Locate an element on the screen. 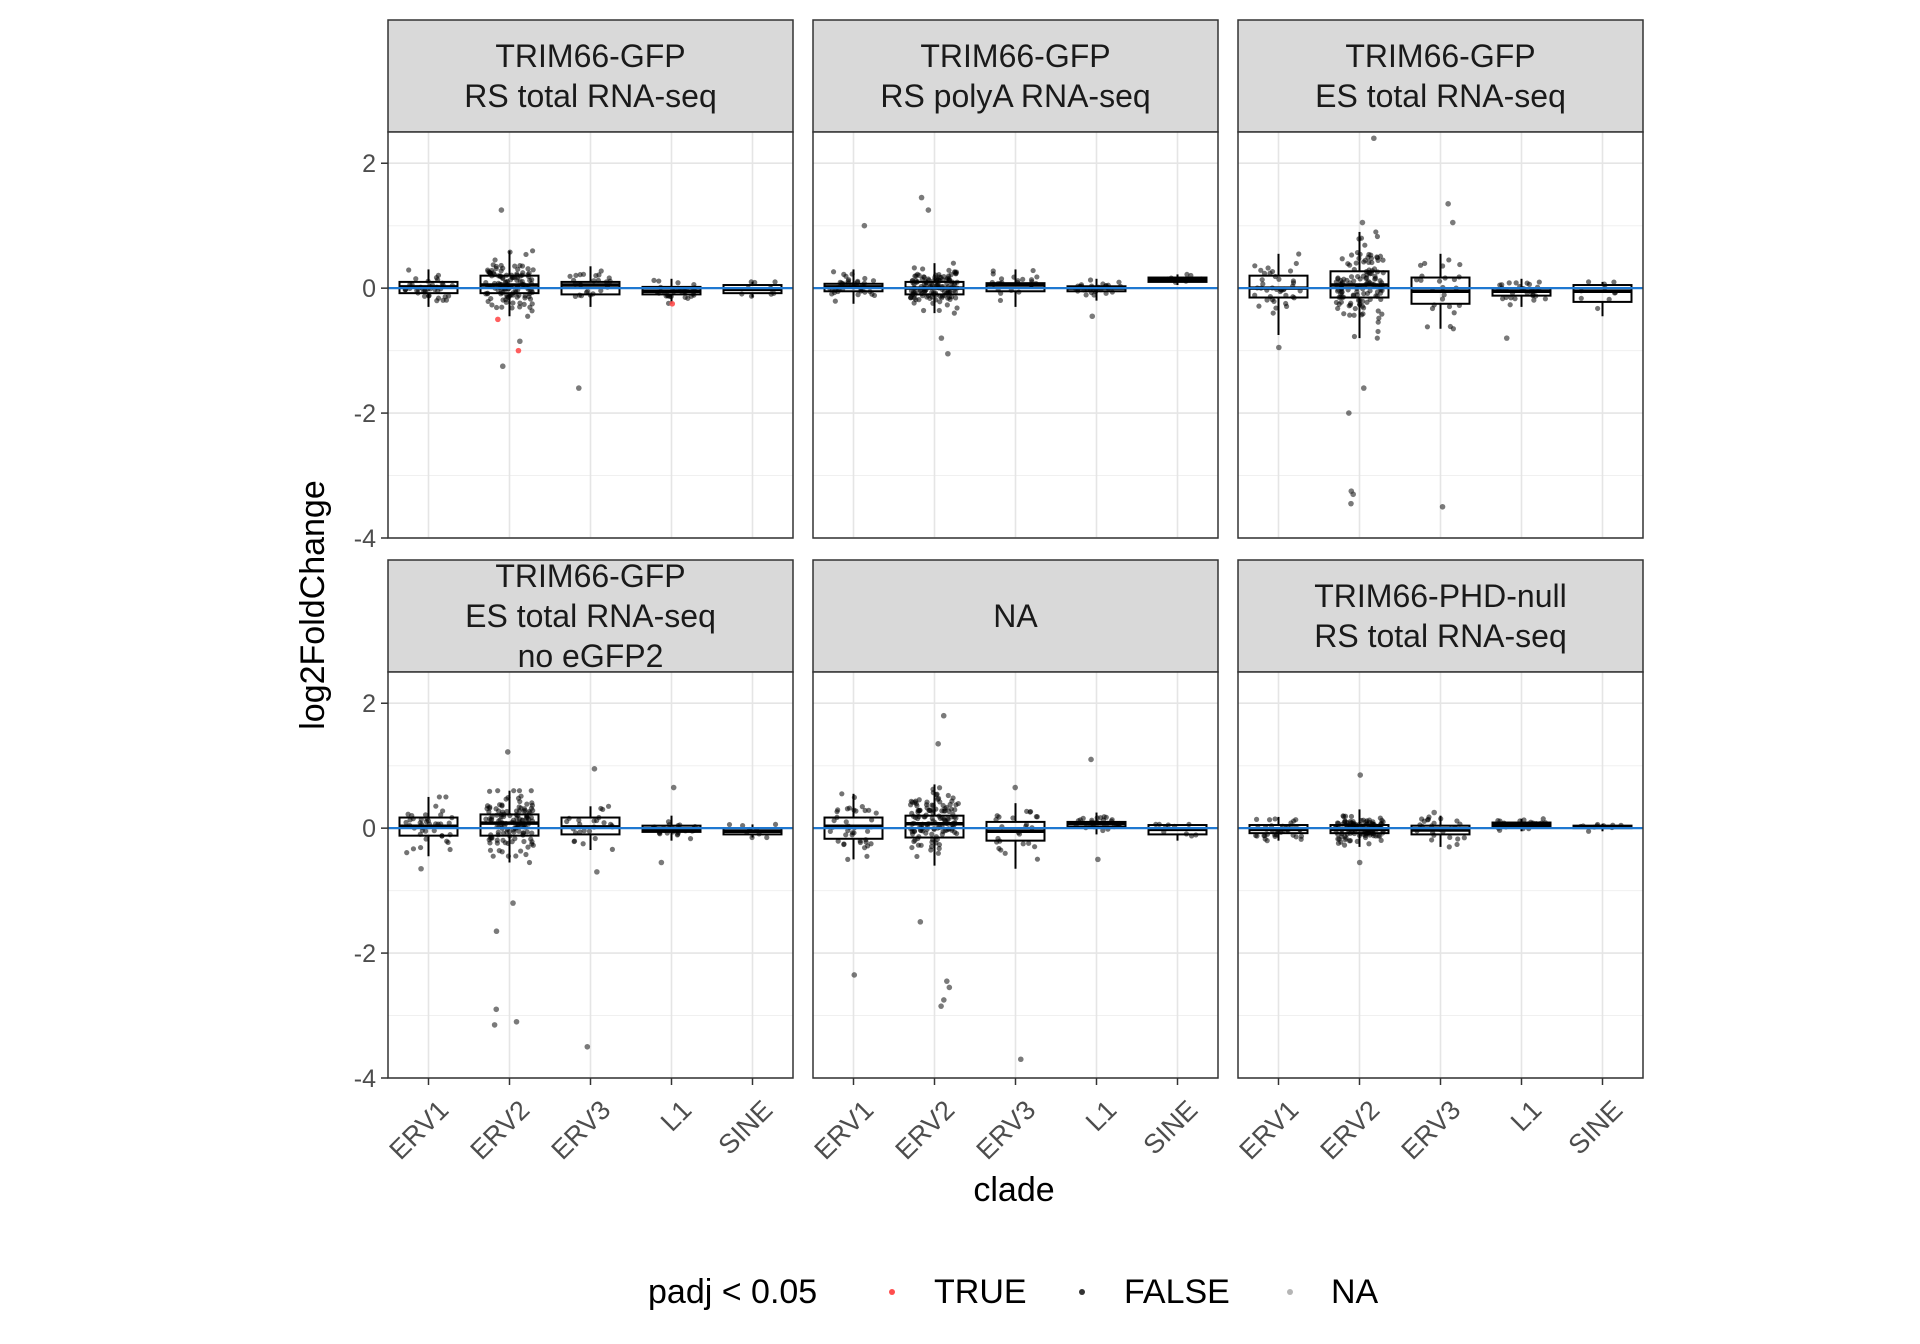  panel-title-line: NA is located at coordinates (1015, 616).